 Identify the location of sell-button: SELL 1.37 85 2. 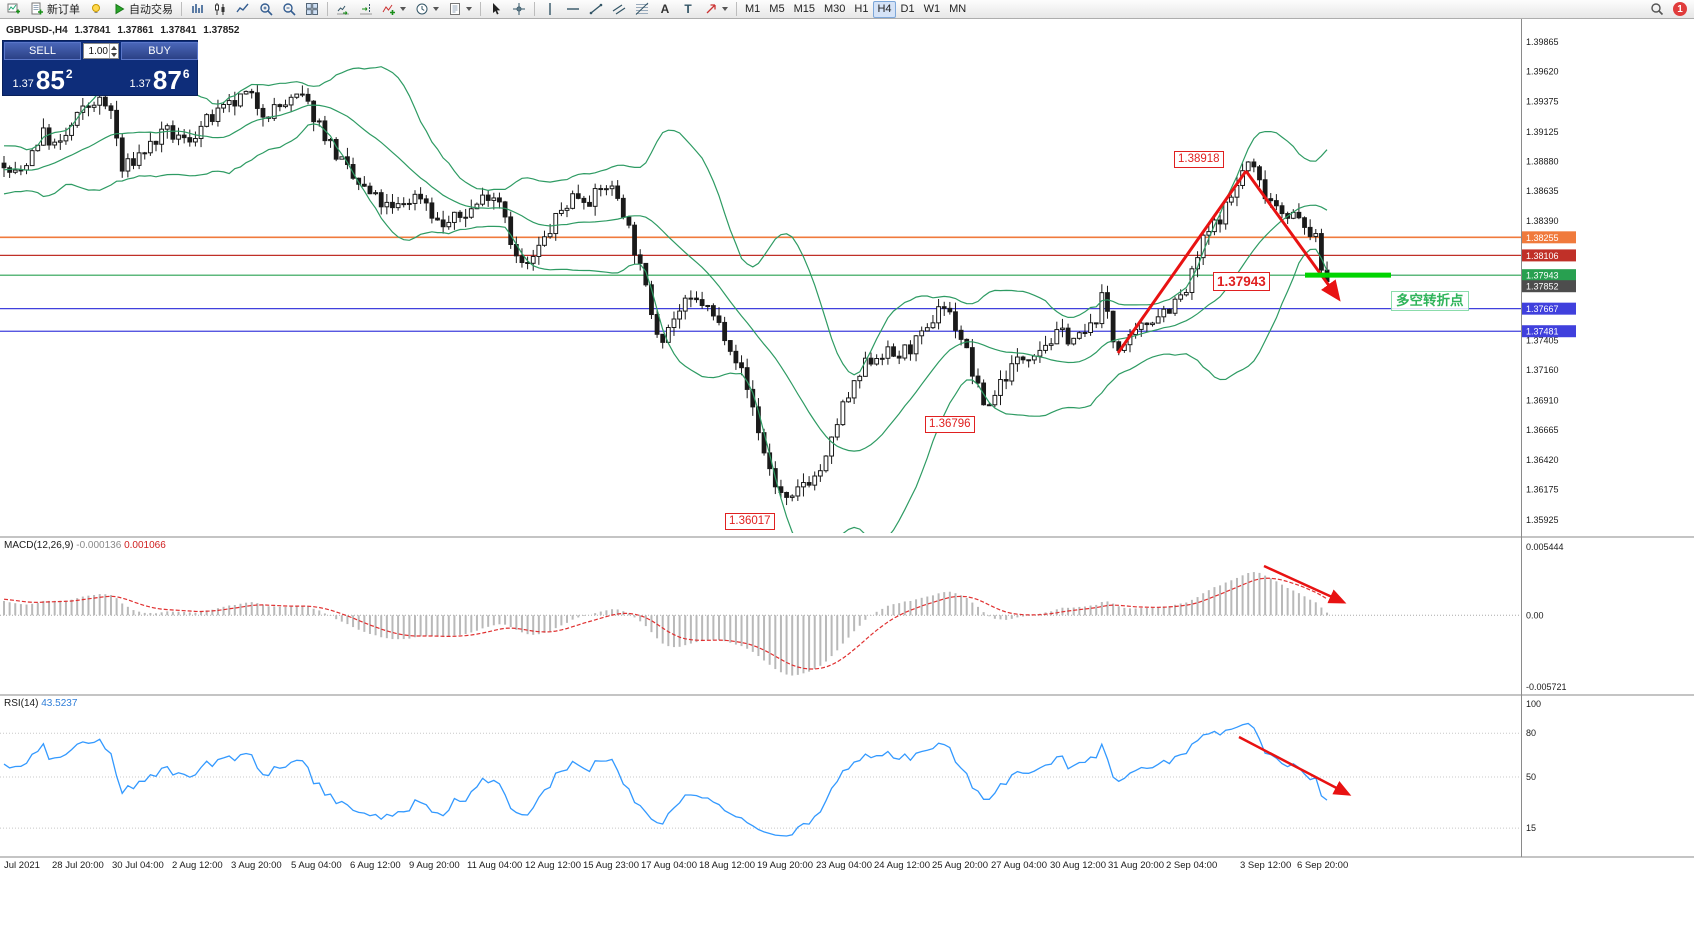
(42, 68).